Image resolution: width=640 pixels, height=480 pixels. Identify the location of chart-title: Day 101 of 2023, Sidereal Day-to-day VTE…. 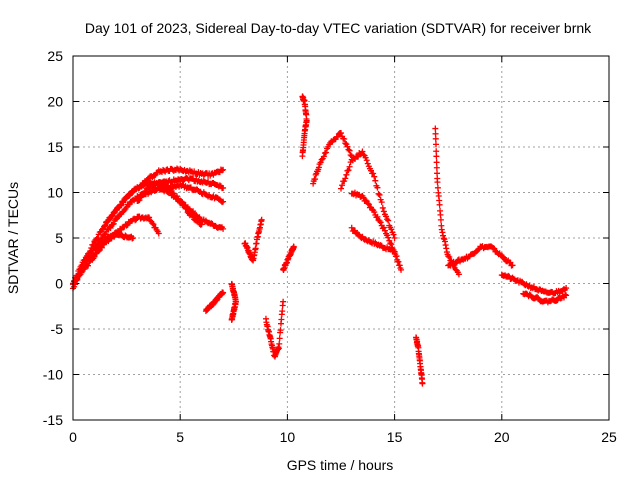
(338, 28).